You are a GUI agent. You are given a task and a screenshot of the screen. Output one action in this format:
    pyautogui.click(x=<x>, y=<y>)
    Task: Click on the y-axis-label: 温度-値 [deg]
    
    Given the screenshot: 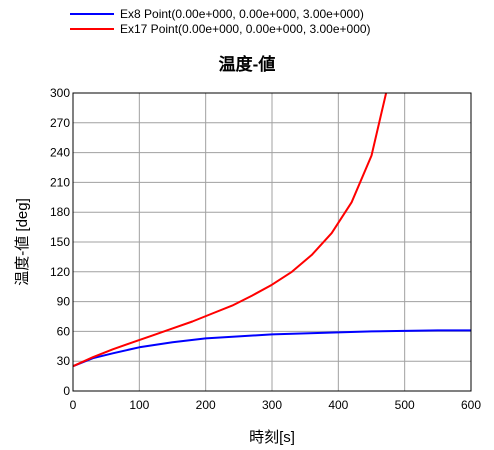 What is the action you would take?
    pyautogui.click(x=22, y=242)
    